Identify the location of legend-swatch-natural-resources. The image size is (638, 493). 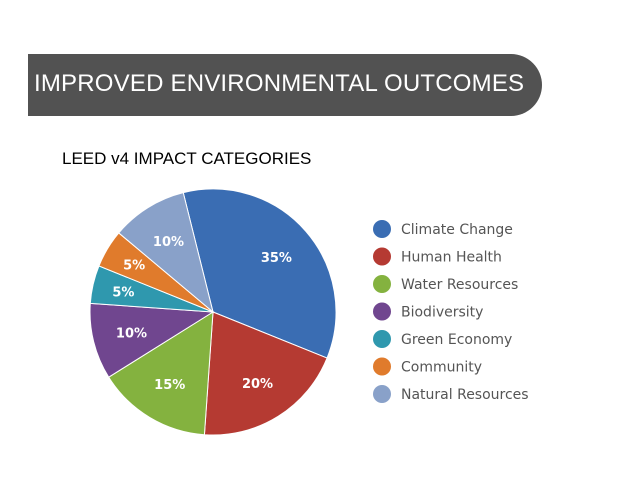
(382, 394).